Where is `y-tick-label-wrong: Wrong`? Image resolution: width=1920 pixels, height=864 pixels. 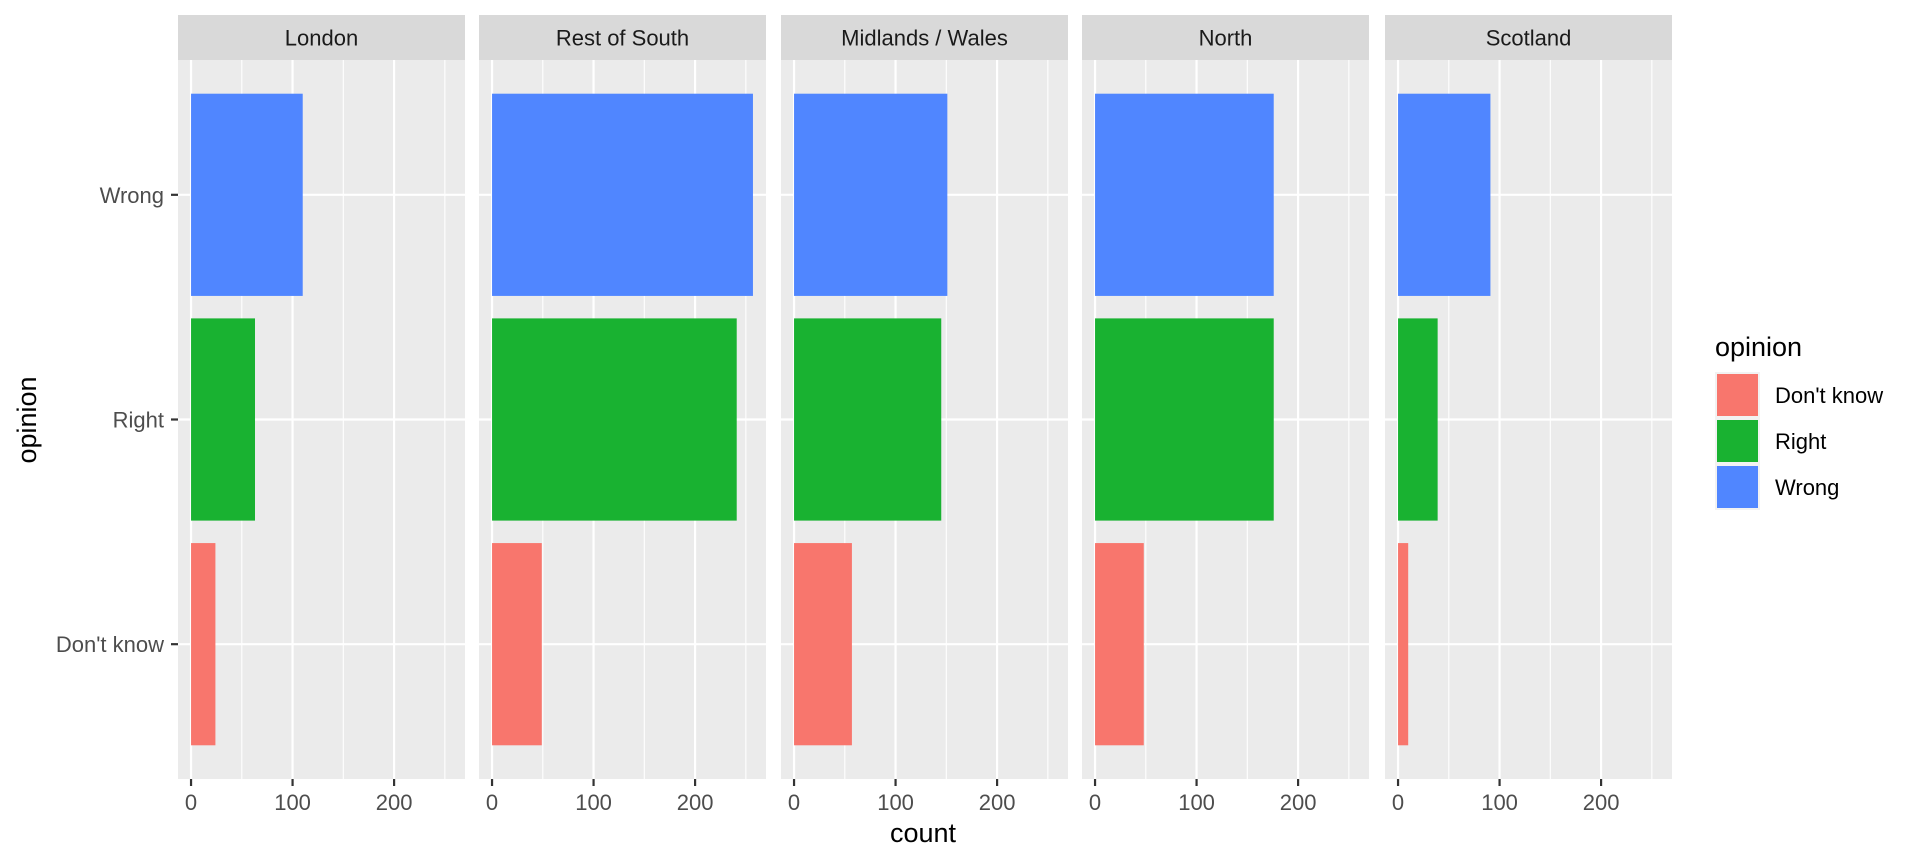
y-tick-label-wrong: Wrong is located at coordinates (132, 195).